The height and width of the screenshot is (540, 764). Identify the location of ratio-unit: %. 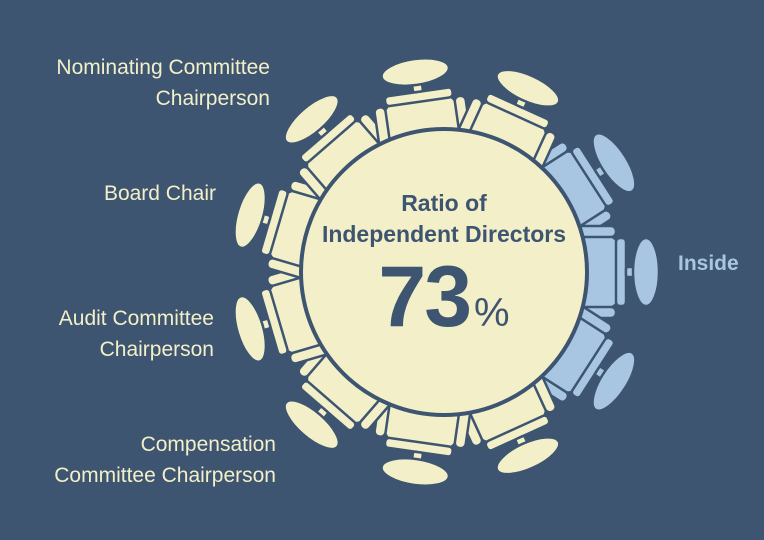
(492, 313).